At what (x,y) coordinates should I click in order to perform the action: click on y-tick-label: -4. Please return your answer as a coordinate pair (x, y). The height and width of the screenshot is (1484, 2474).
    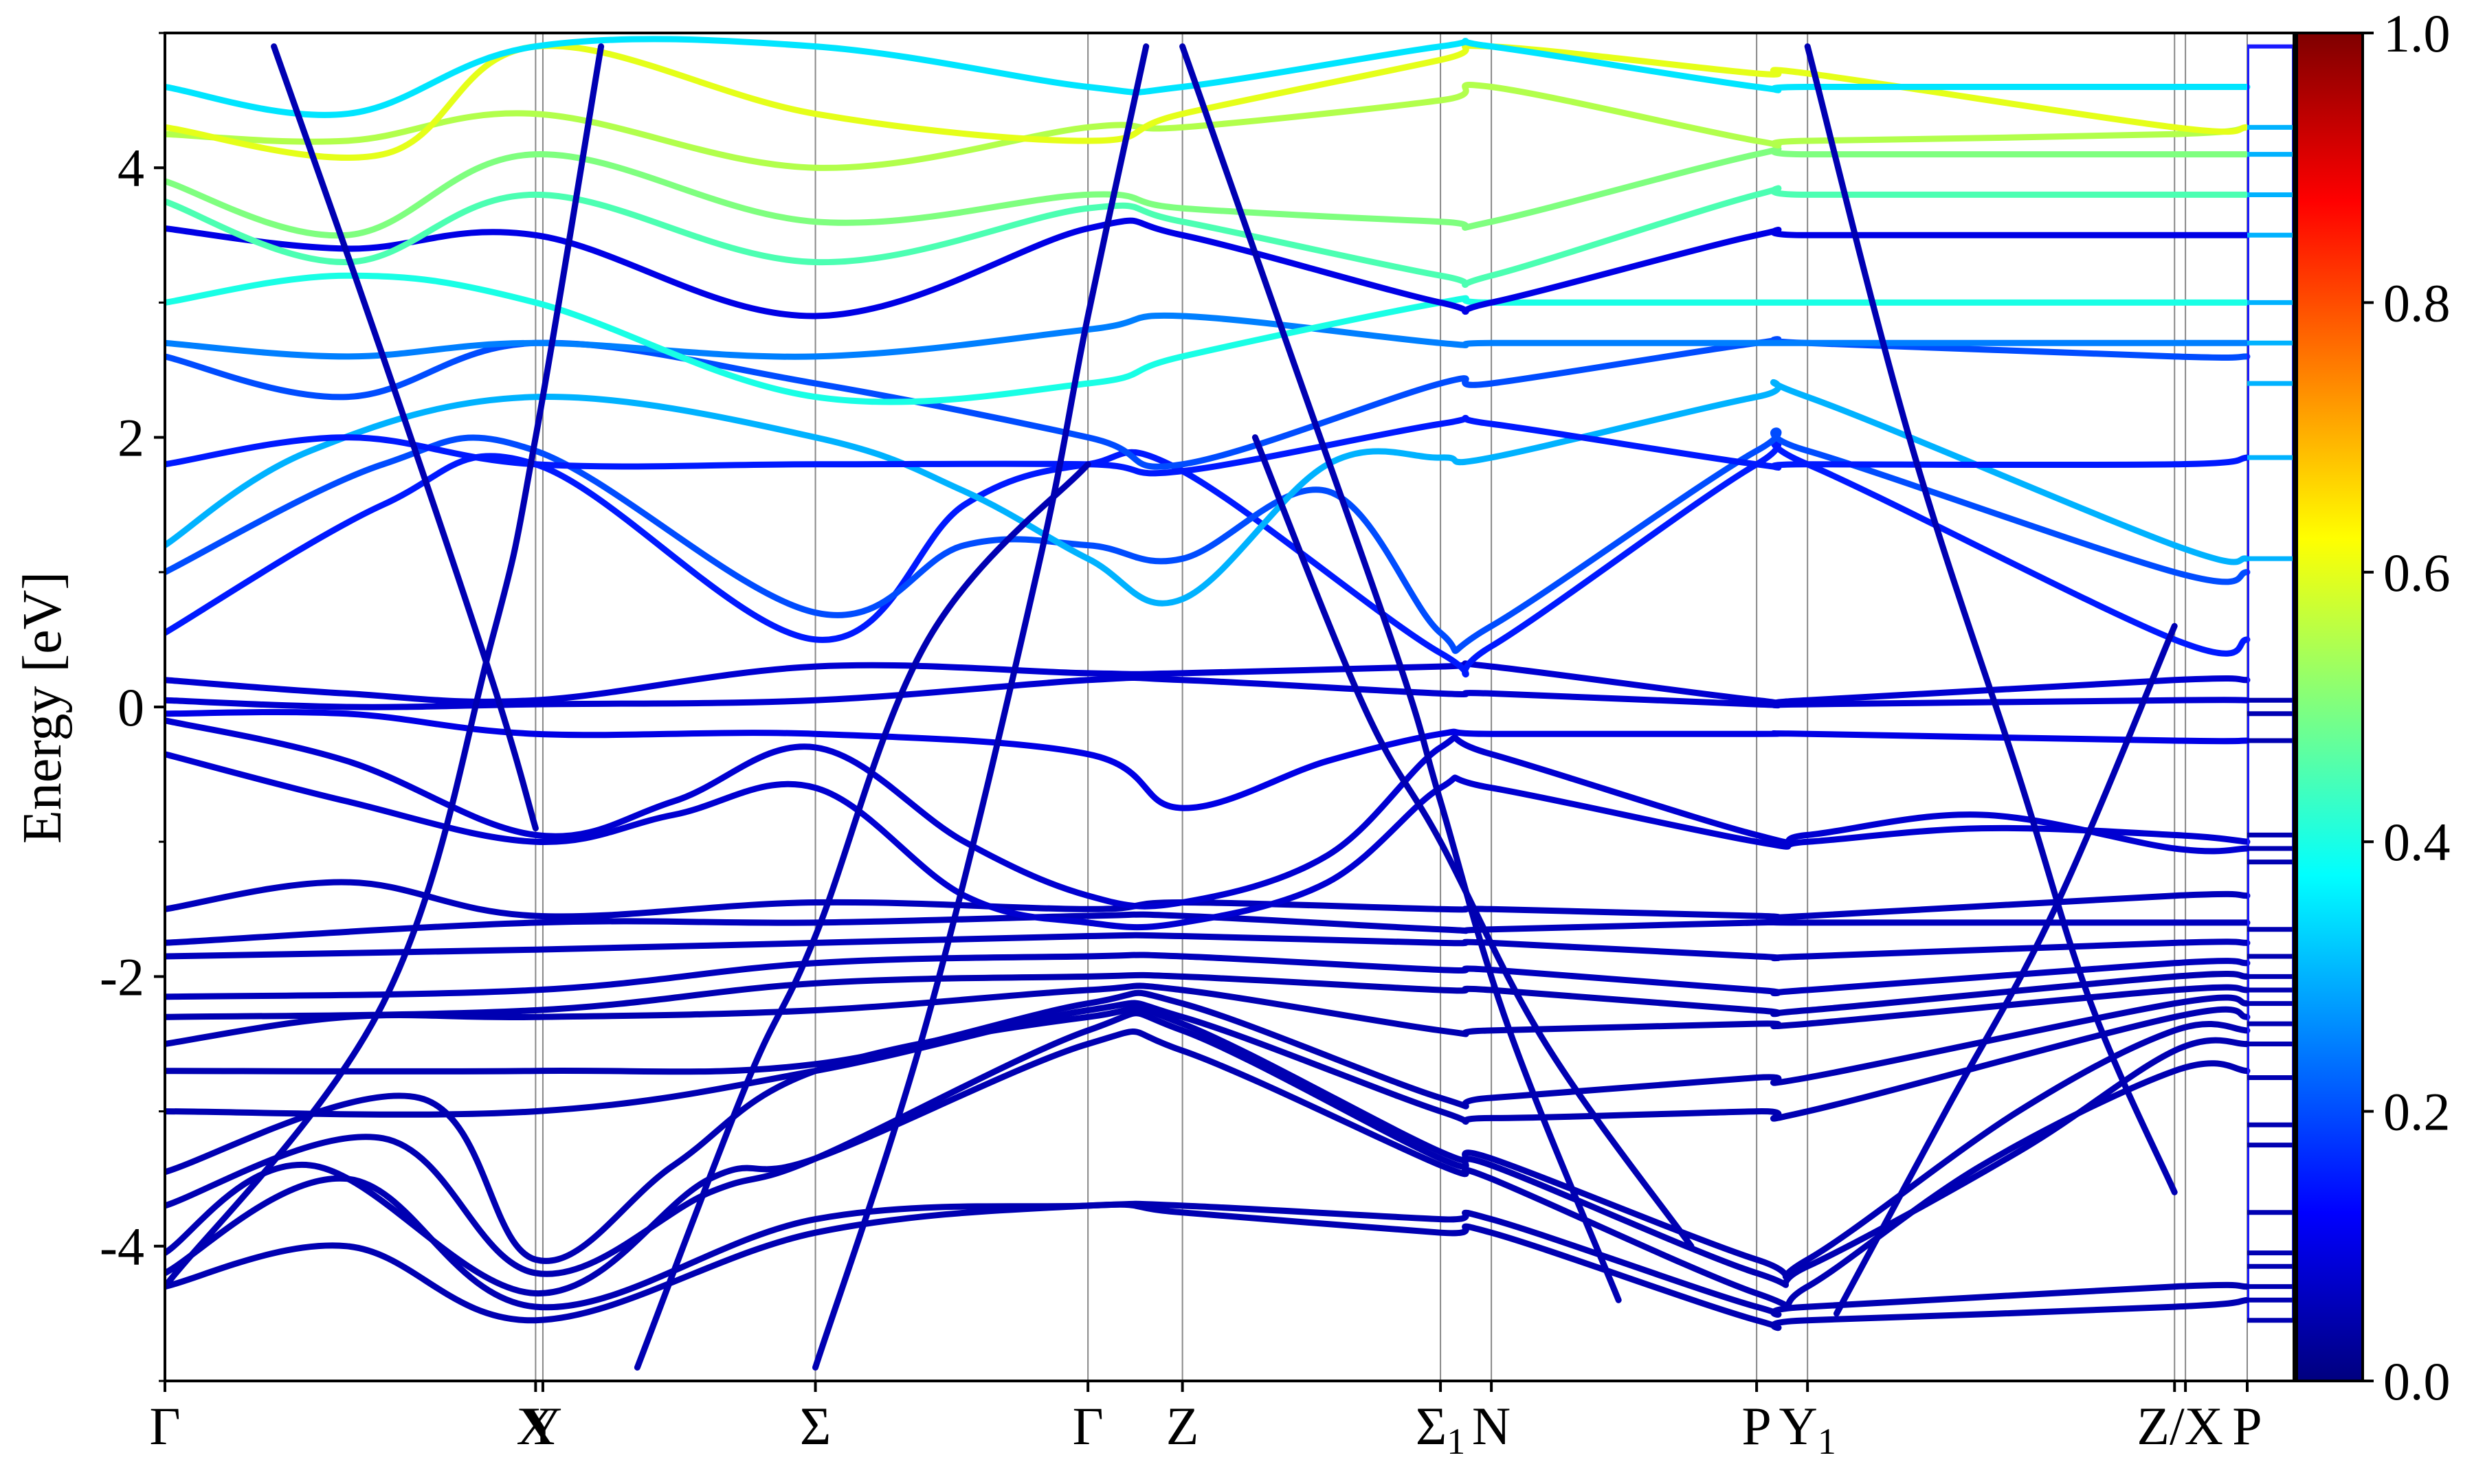
    Looking at the image, I should click on (122, 1247).